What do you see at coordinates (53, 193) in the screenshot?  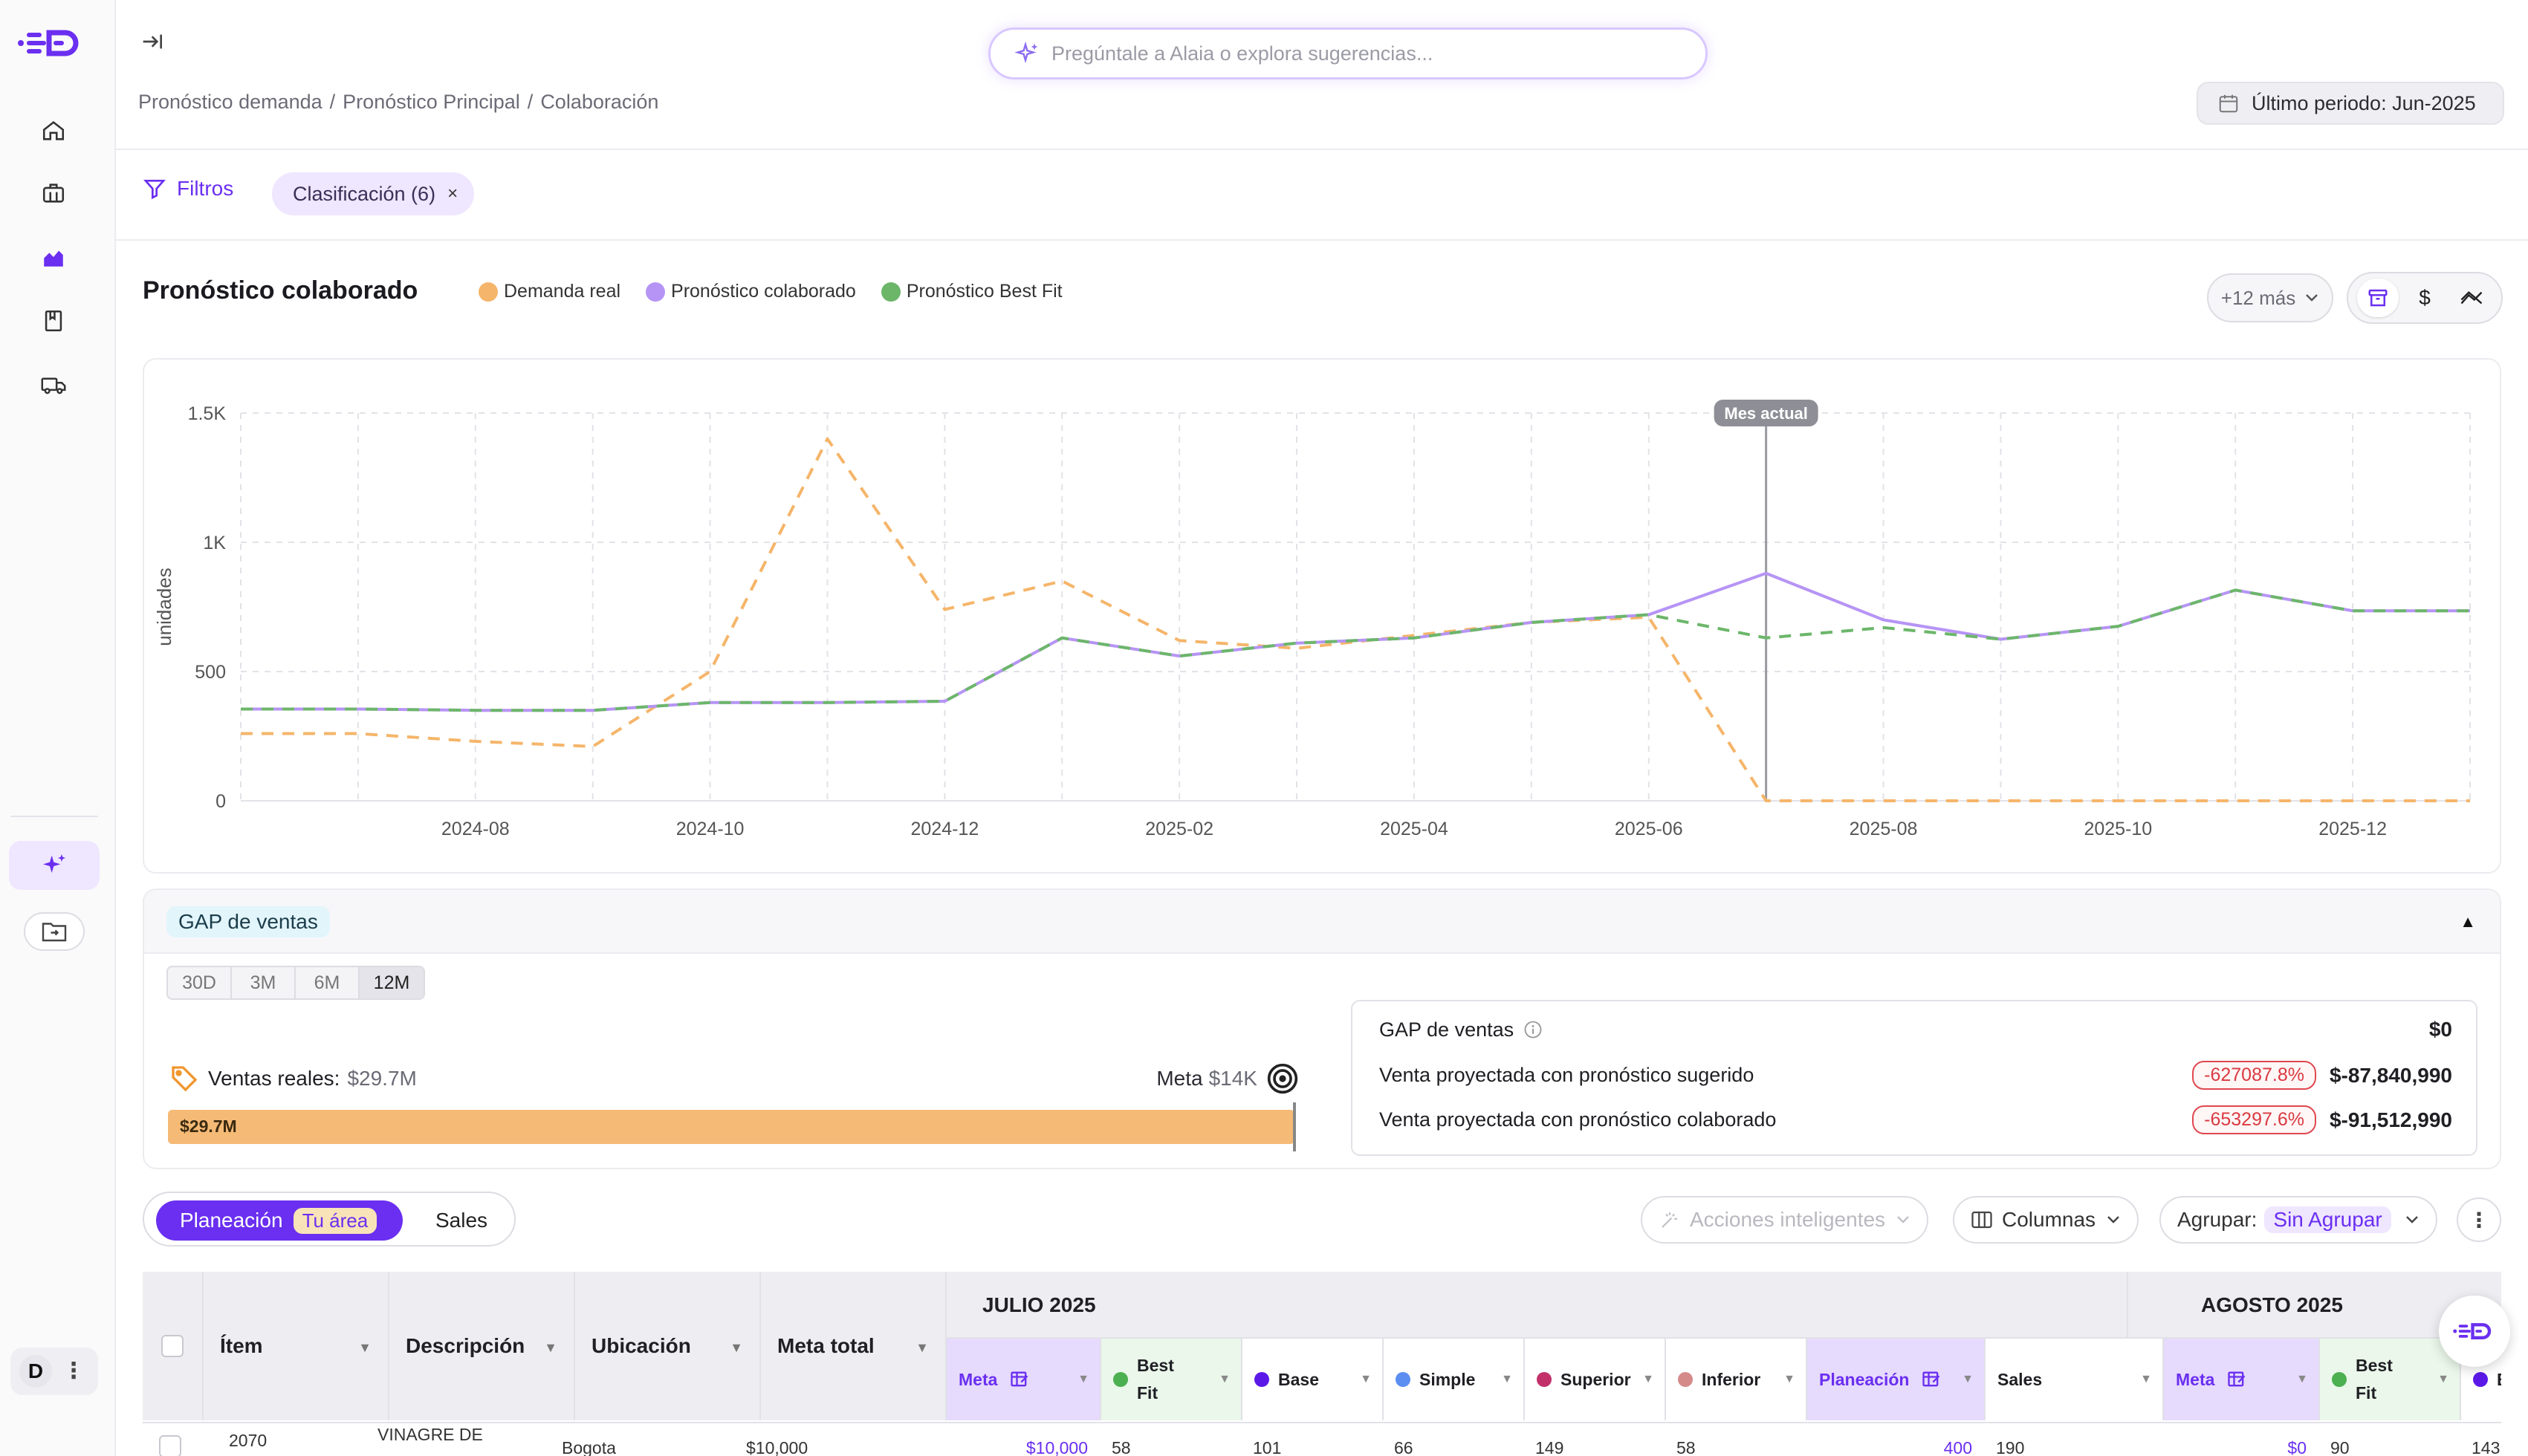 I see `briefcase-icon` at bounding box center [53, 193].